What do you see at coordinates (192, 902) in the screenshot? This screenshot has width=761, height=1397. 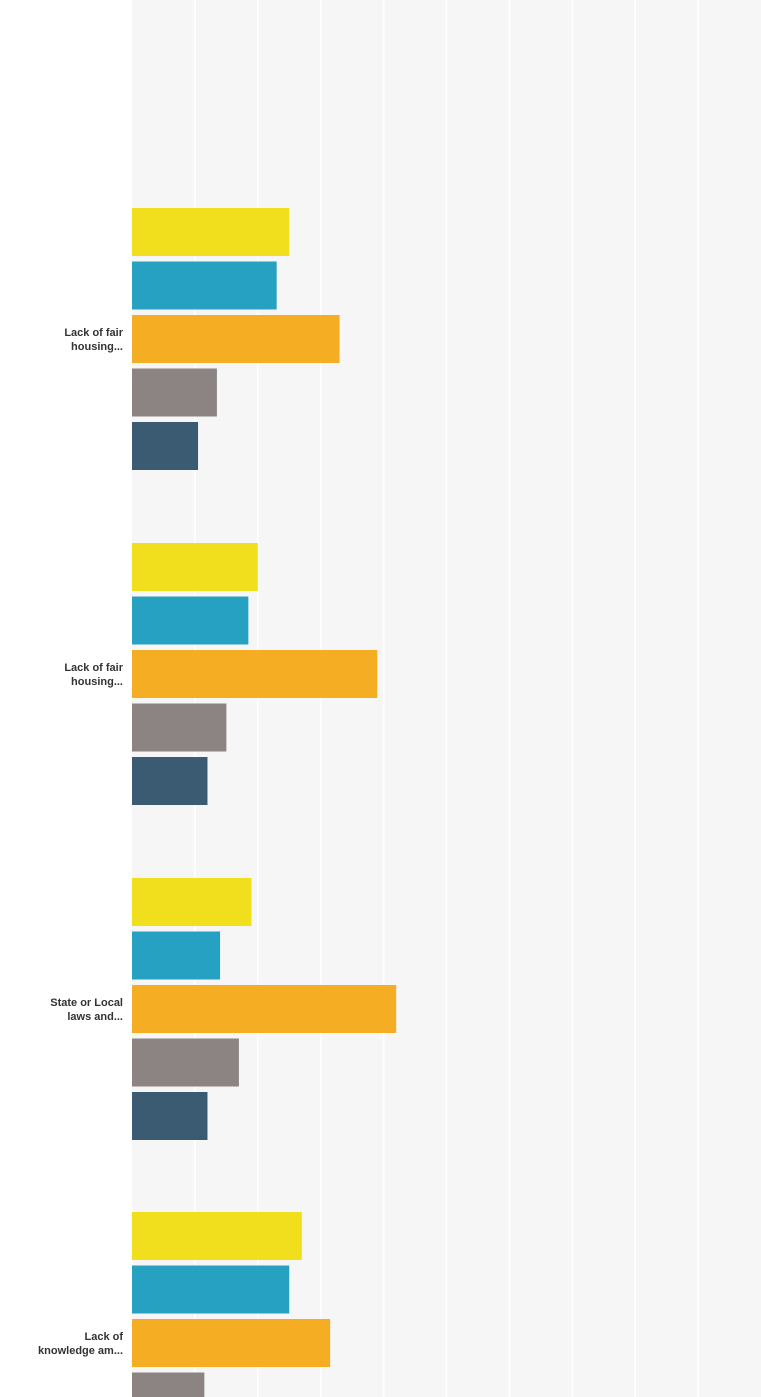 I see `bar-cat4-s1` at bounding box center [192, 902].